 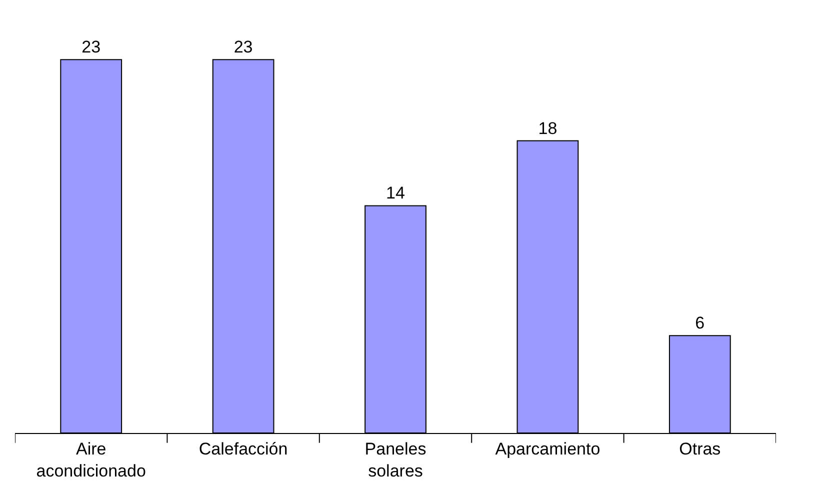 What do you see at coordinates (395, 193) in the screenshot?
I see `data-label: 14` at bounding box center [395, 193].